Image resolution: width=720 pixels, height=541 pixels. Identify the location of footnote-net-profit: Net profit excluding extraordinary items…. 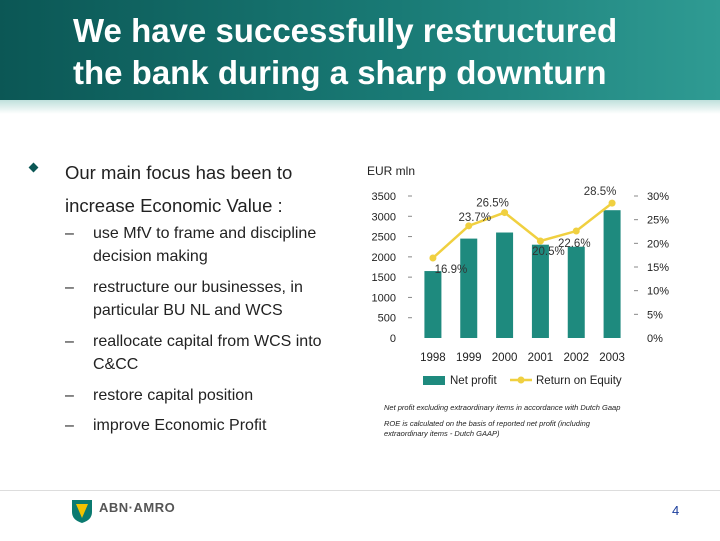
(502, 407).